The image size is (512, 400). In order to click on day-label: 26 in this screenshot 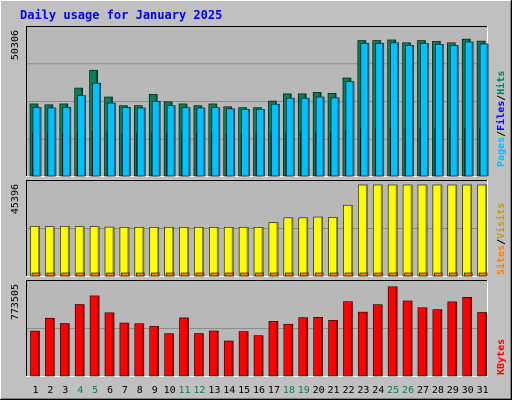, I will do `click(408, 390)`.